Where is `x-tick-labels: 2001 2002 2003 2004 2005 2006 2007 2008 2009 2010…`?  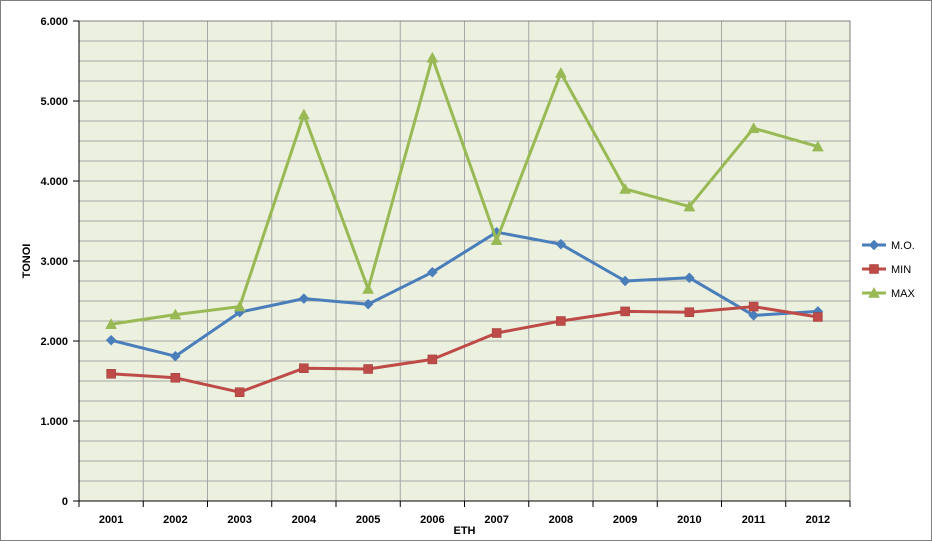 x-tick-labels: 2001 2002 2003 2004 2005 2006 2007 2008 2009 2010… is located at coordinates (464, 520).